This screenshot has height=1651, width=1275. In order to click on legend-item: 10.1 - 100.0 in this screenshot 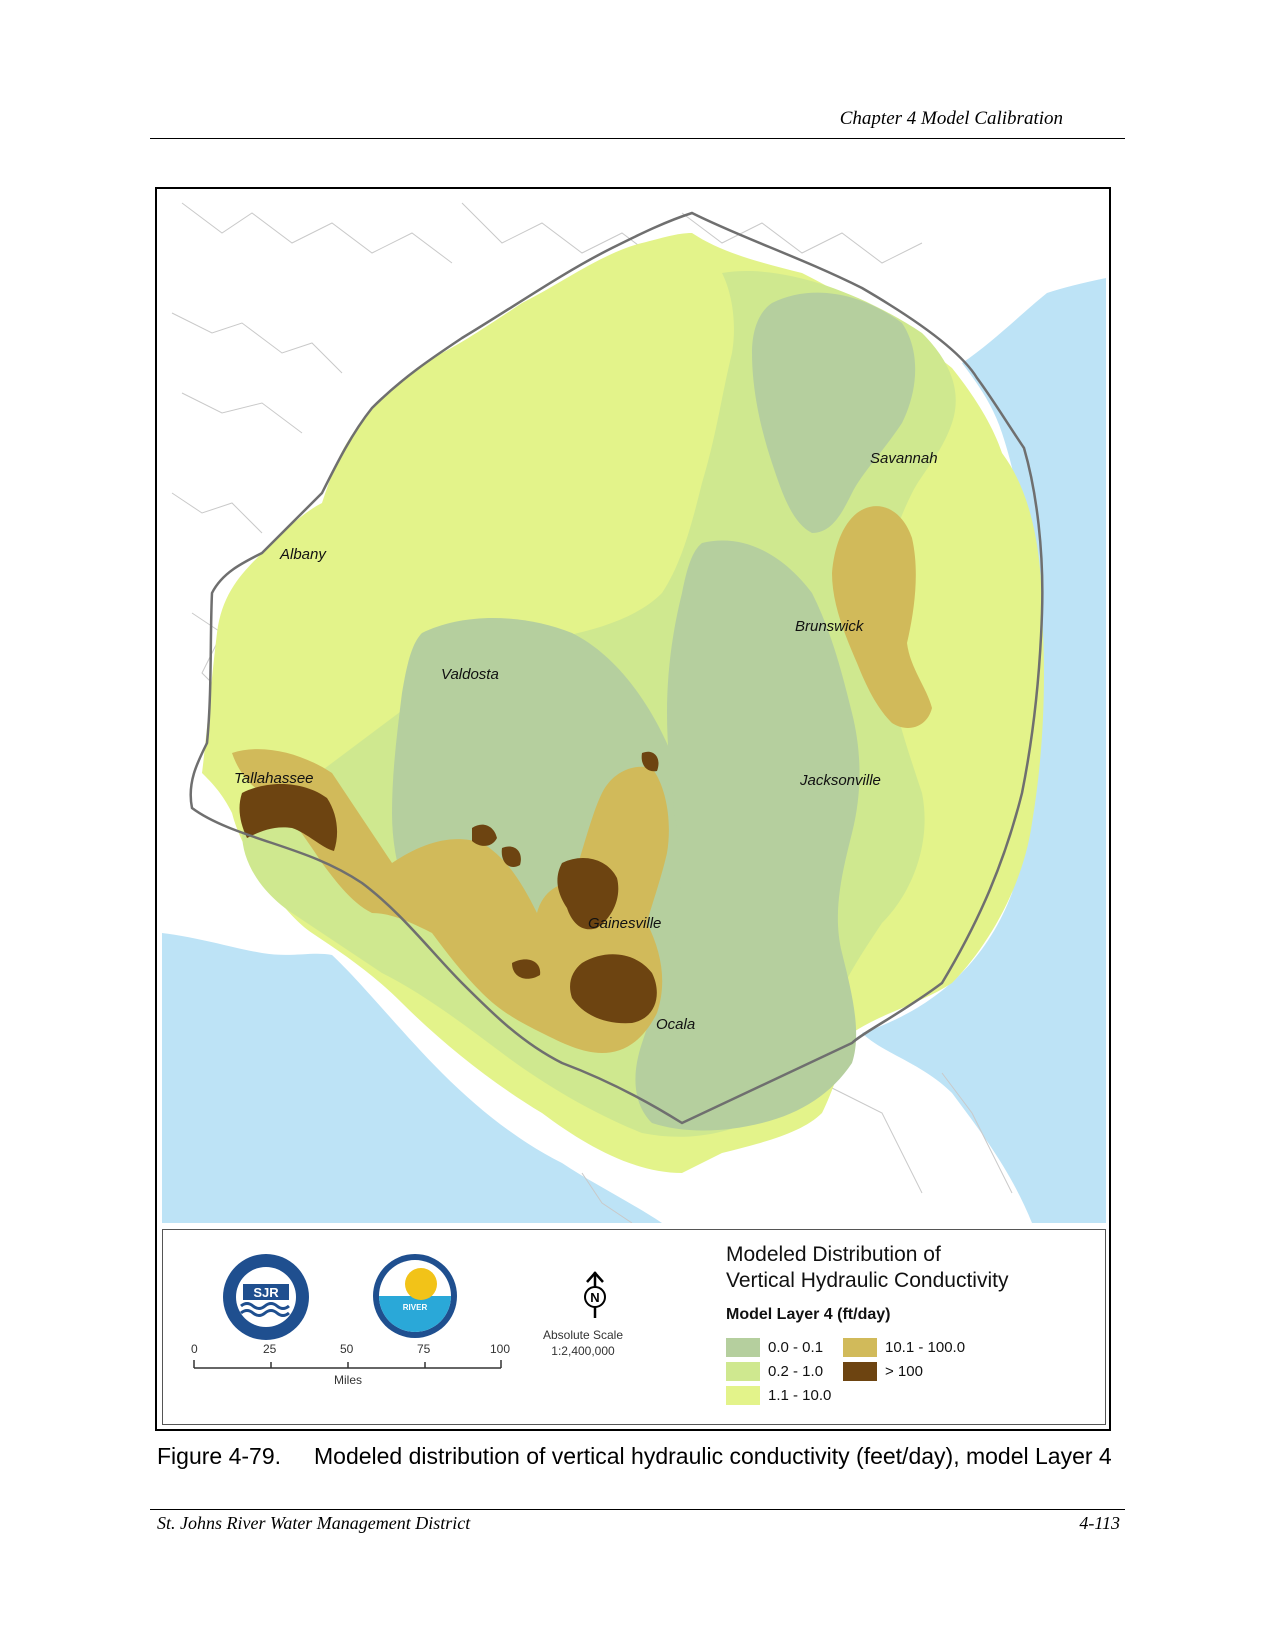, I will do `click(904, 1347)`.